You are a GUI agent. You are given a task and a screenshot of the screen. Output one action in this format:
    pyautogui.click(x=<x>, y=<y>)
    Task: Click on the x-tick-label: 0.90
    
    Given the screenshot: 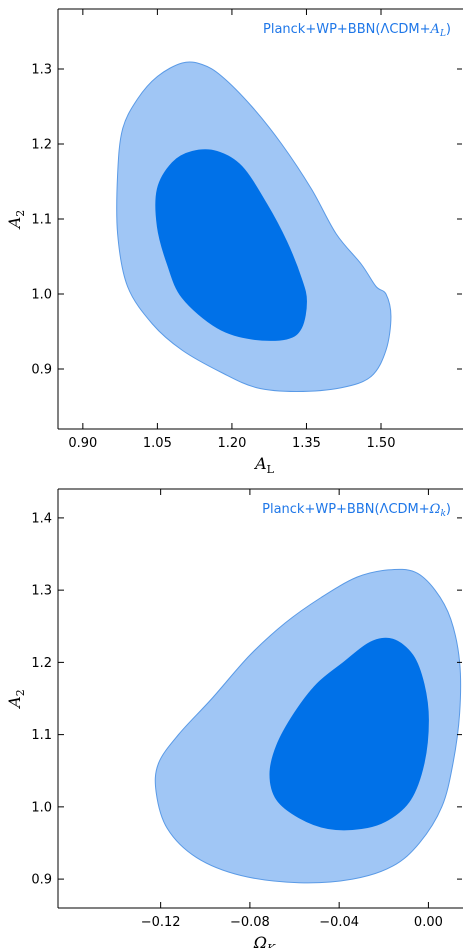 What is the action you would take?
    pyautogui.click(x=82, y=443)
    